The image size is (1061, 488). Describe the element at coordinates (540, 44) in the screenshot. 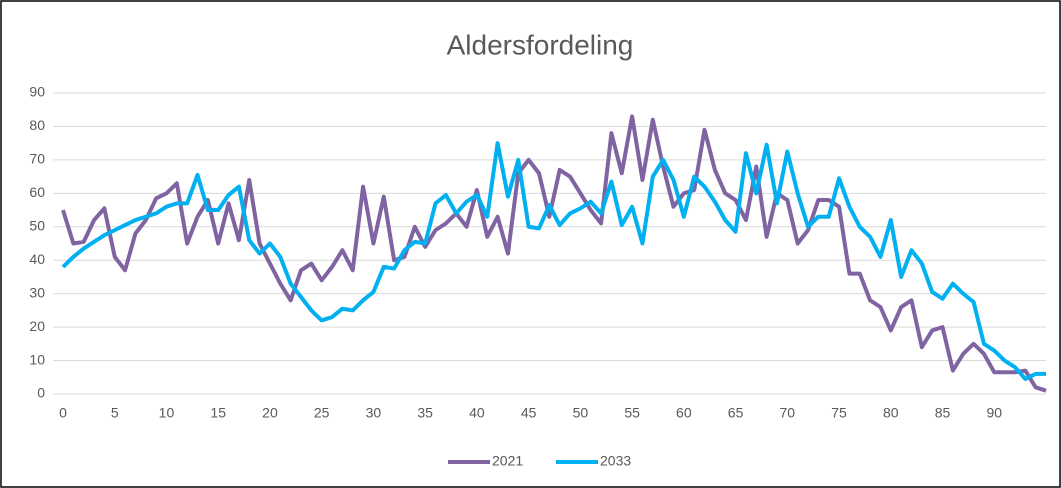

I see `chart-title: Aldersfordeling` at that location.